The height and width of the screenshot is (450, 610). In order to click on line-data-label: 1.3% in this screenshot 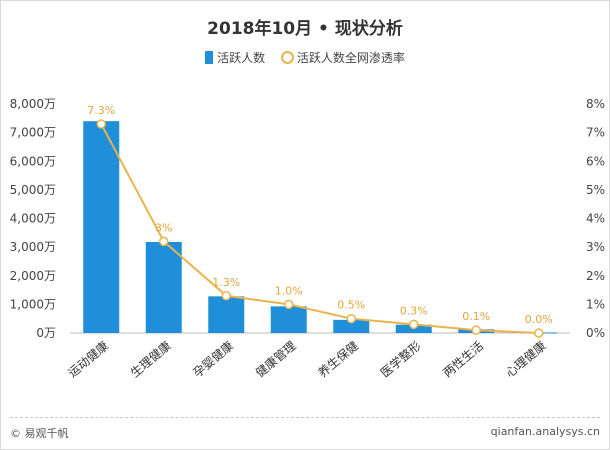, I will do `click(226, 282)`.